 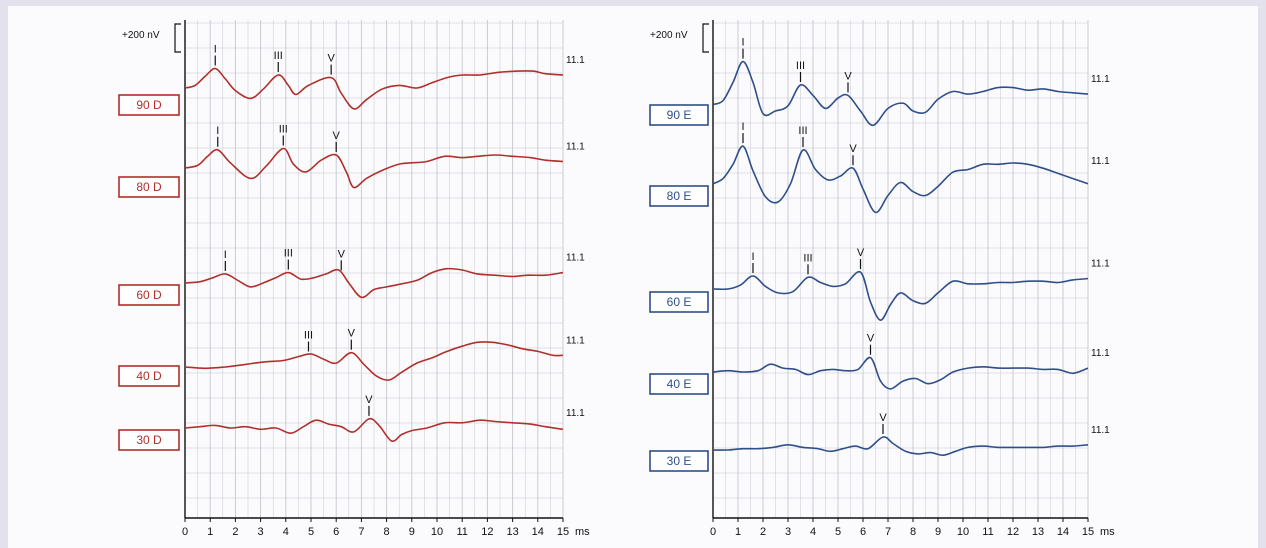 I want to click on x-tick-label: 11, so click(x=461, y=532).